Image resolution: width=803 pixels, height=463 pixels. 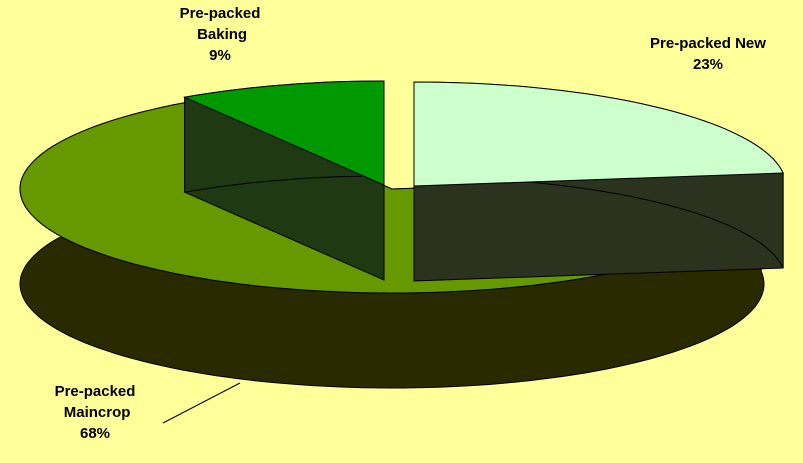 I want to click on leader-line, so click(x=201, y=403).